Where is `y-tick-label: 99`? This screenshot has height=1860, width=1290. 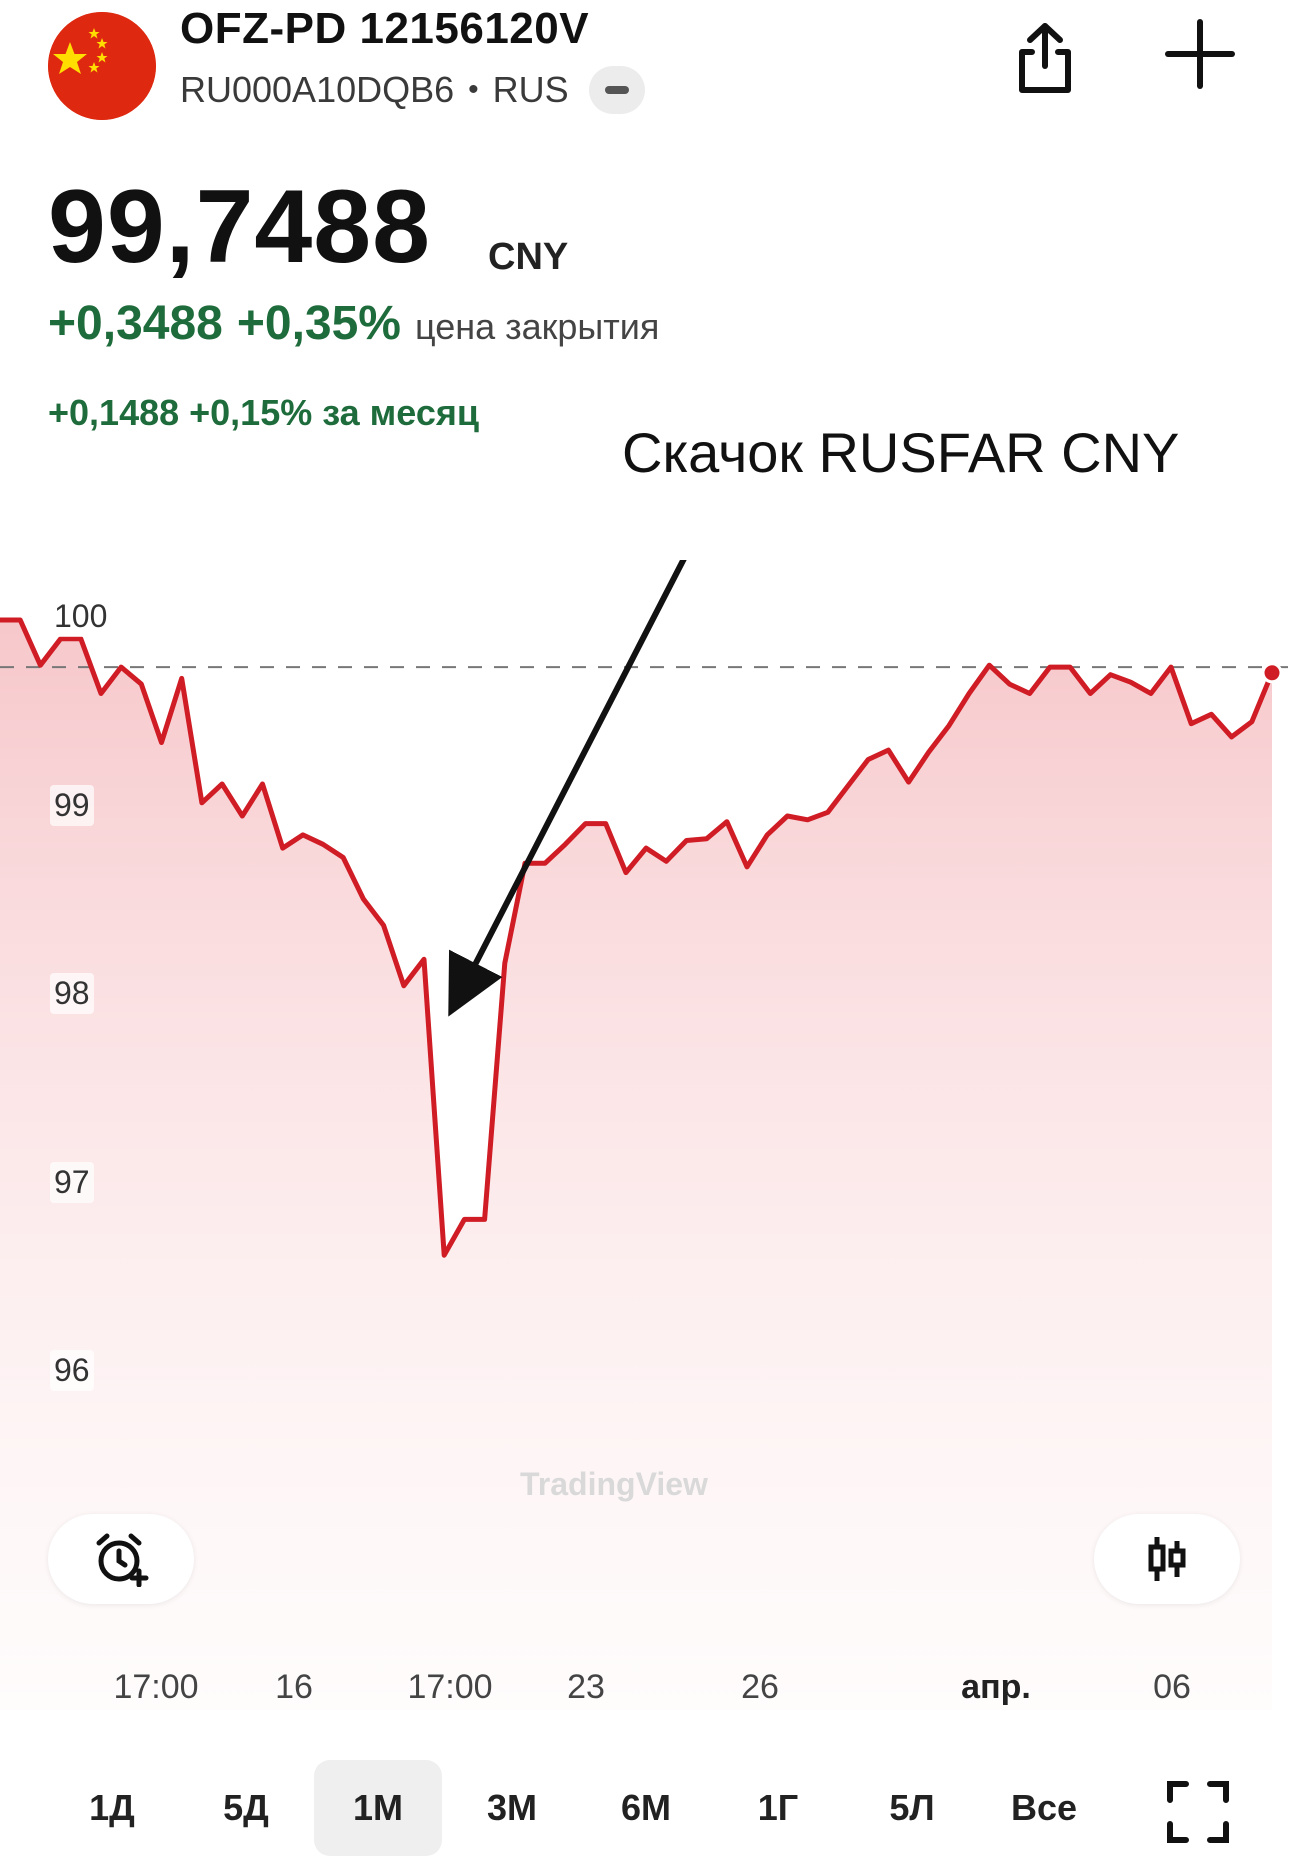 y-tick-label: 99 is located at coordinates (72, 805).